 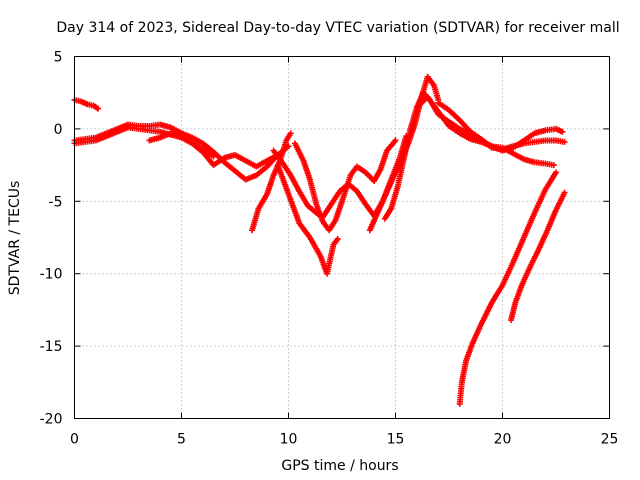 I want to click on x-tick-label: 25, so click(x=610, y=440).